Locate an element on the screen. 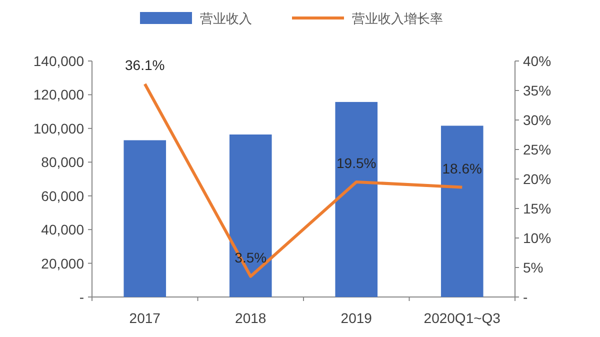 The image size is (600, 337). y2-tick-label: - is located at coordinates (525, 297).